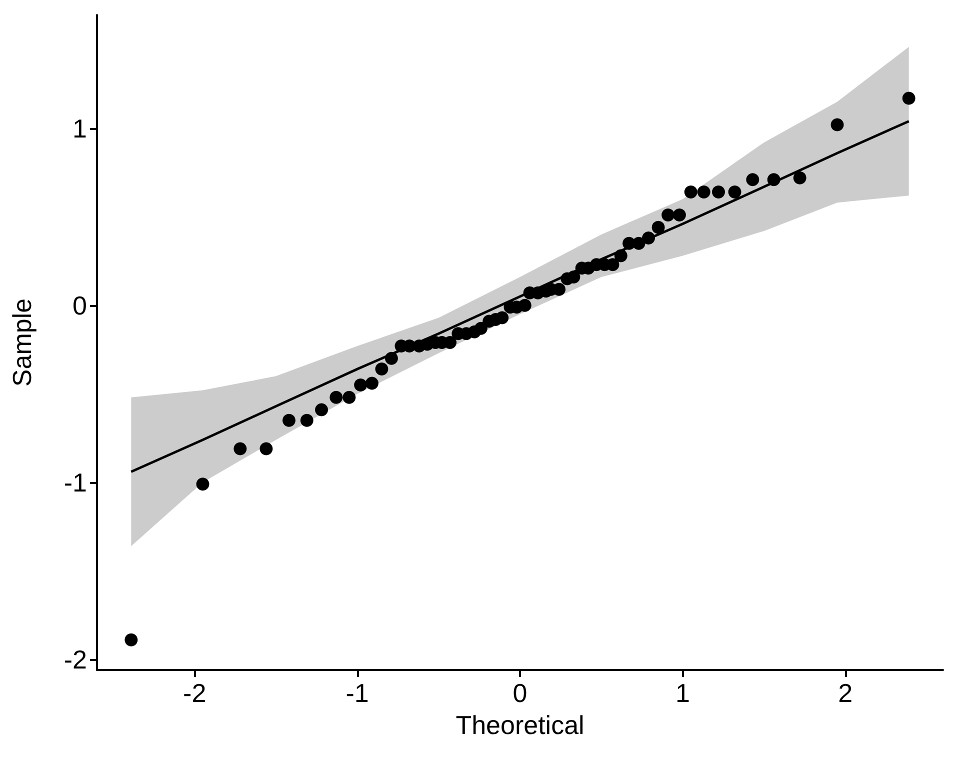  Describe the element at coordinates (520, 725) in the screenshot. I see `x-axis-title: Theoretical` at that location.